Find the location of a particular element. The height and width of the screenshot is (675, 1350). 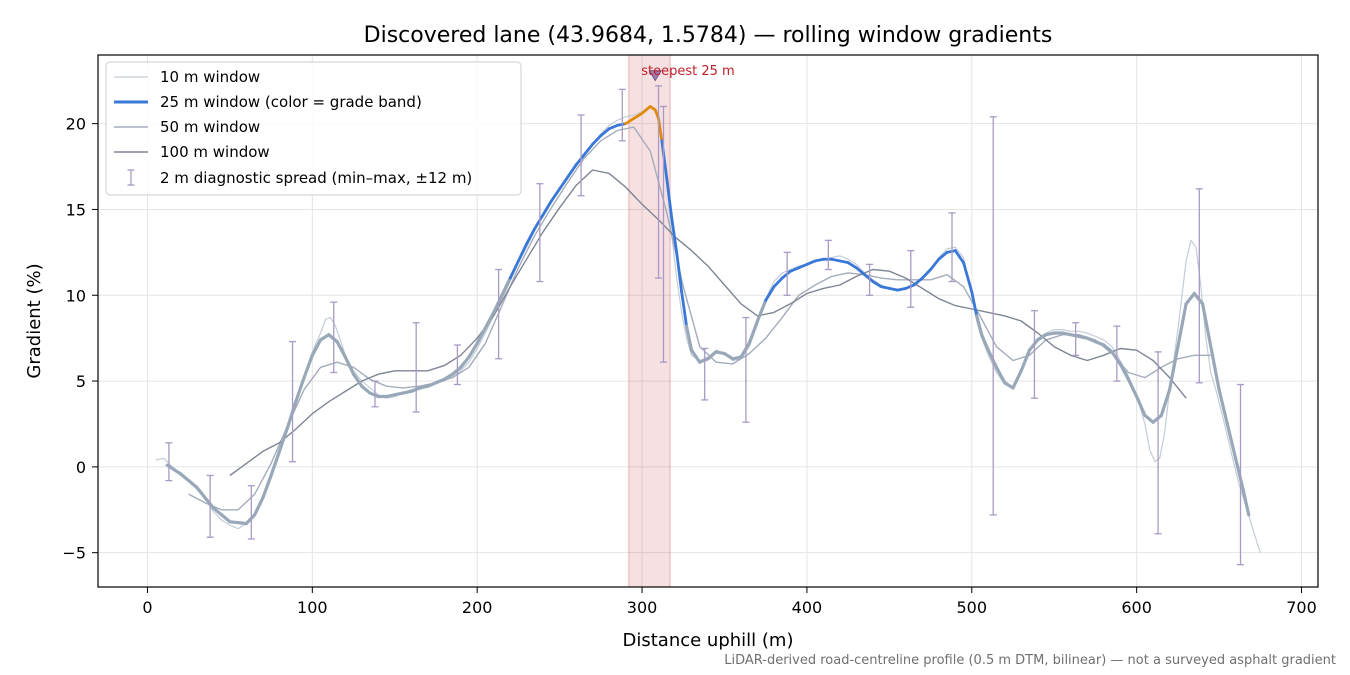

x-tick-label: 300 is located at coordinates (642, 607).